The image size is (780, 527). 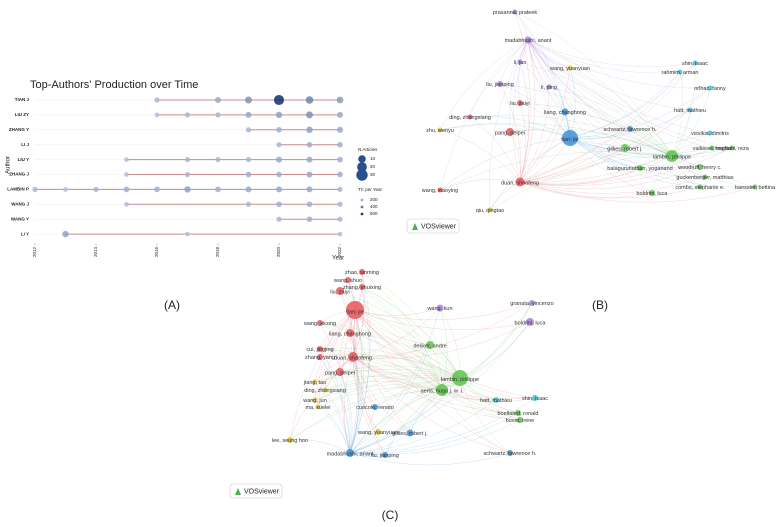 I want to click on legend-bubble, so click(x=362, y=175).